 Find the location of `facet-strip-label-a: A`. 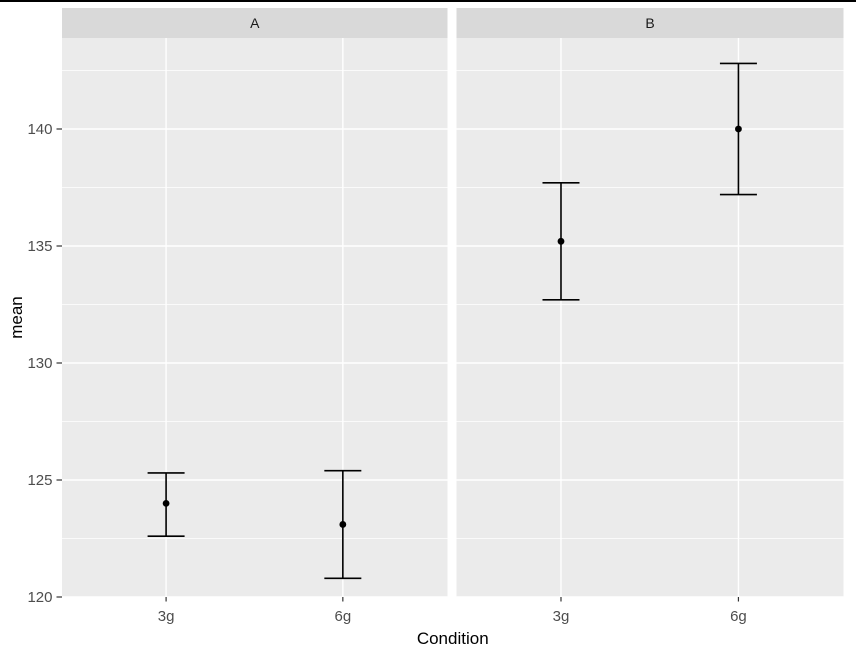

facet-strip-label-a: A is located at coordinates (255, 23).